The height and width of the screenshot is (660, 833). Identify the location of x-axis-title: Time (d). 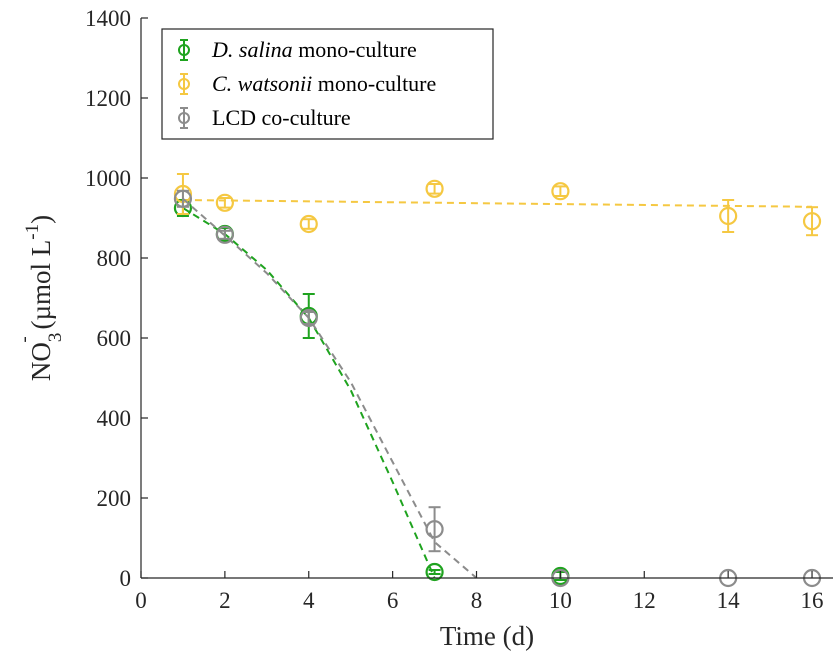
(487, 636).